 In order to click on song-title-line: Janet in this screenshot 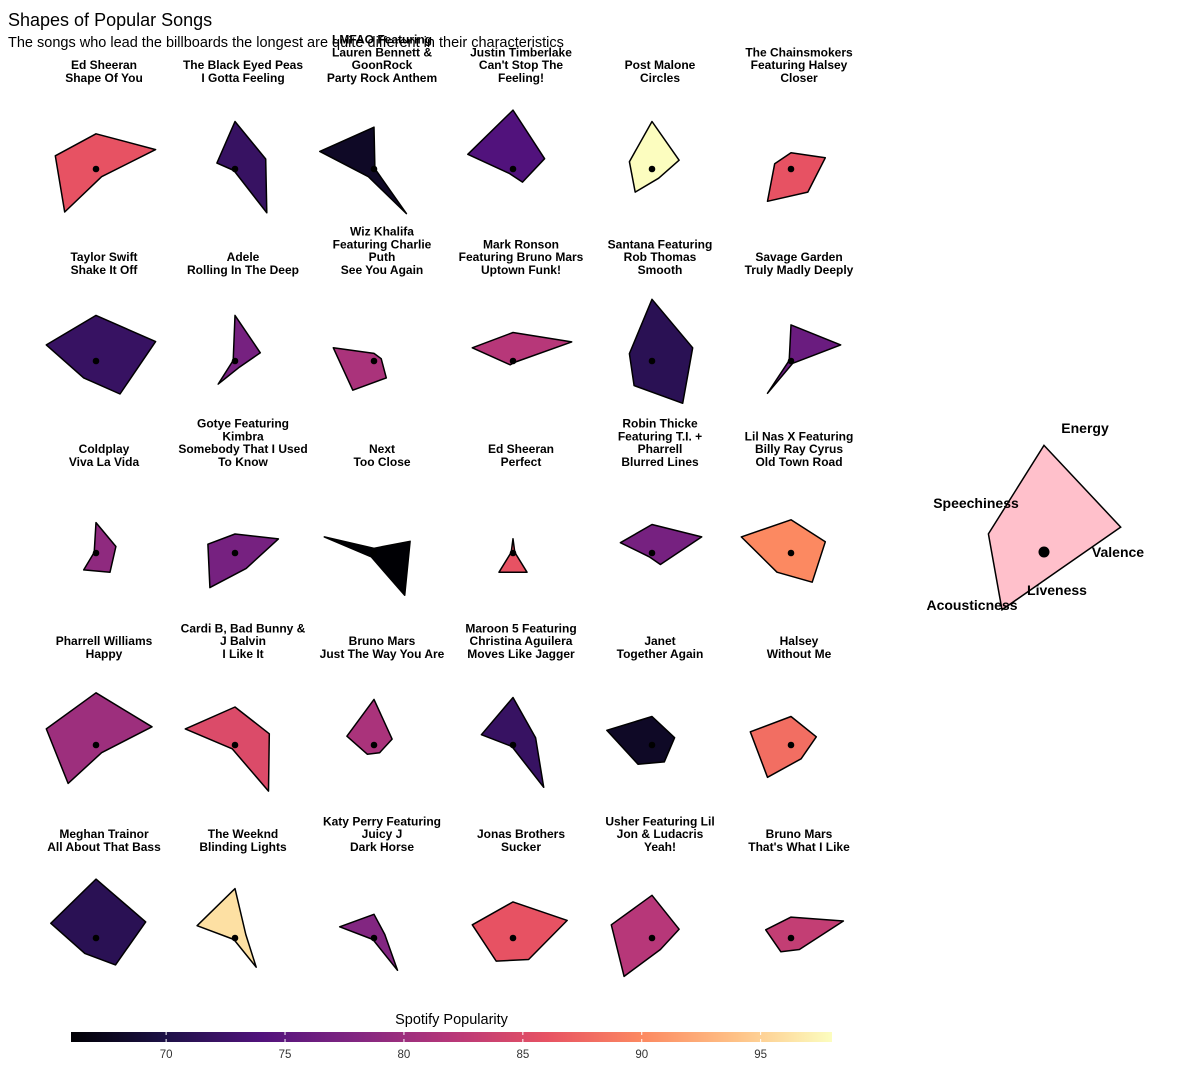, I will do `click(659, 641)`.